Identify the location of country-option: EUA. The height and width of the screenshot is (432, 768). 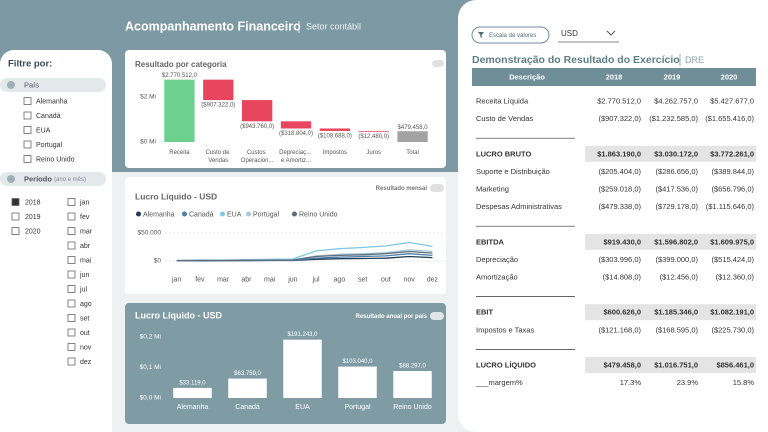
(43, 130).